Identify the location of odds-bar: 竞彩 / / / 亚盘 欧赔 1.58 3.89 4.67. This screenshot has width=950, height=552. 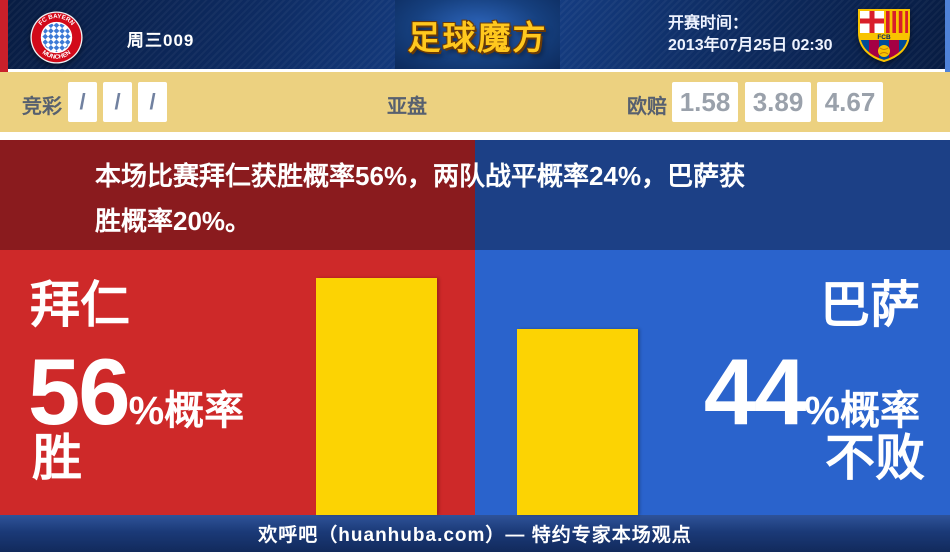
(475, 102).